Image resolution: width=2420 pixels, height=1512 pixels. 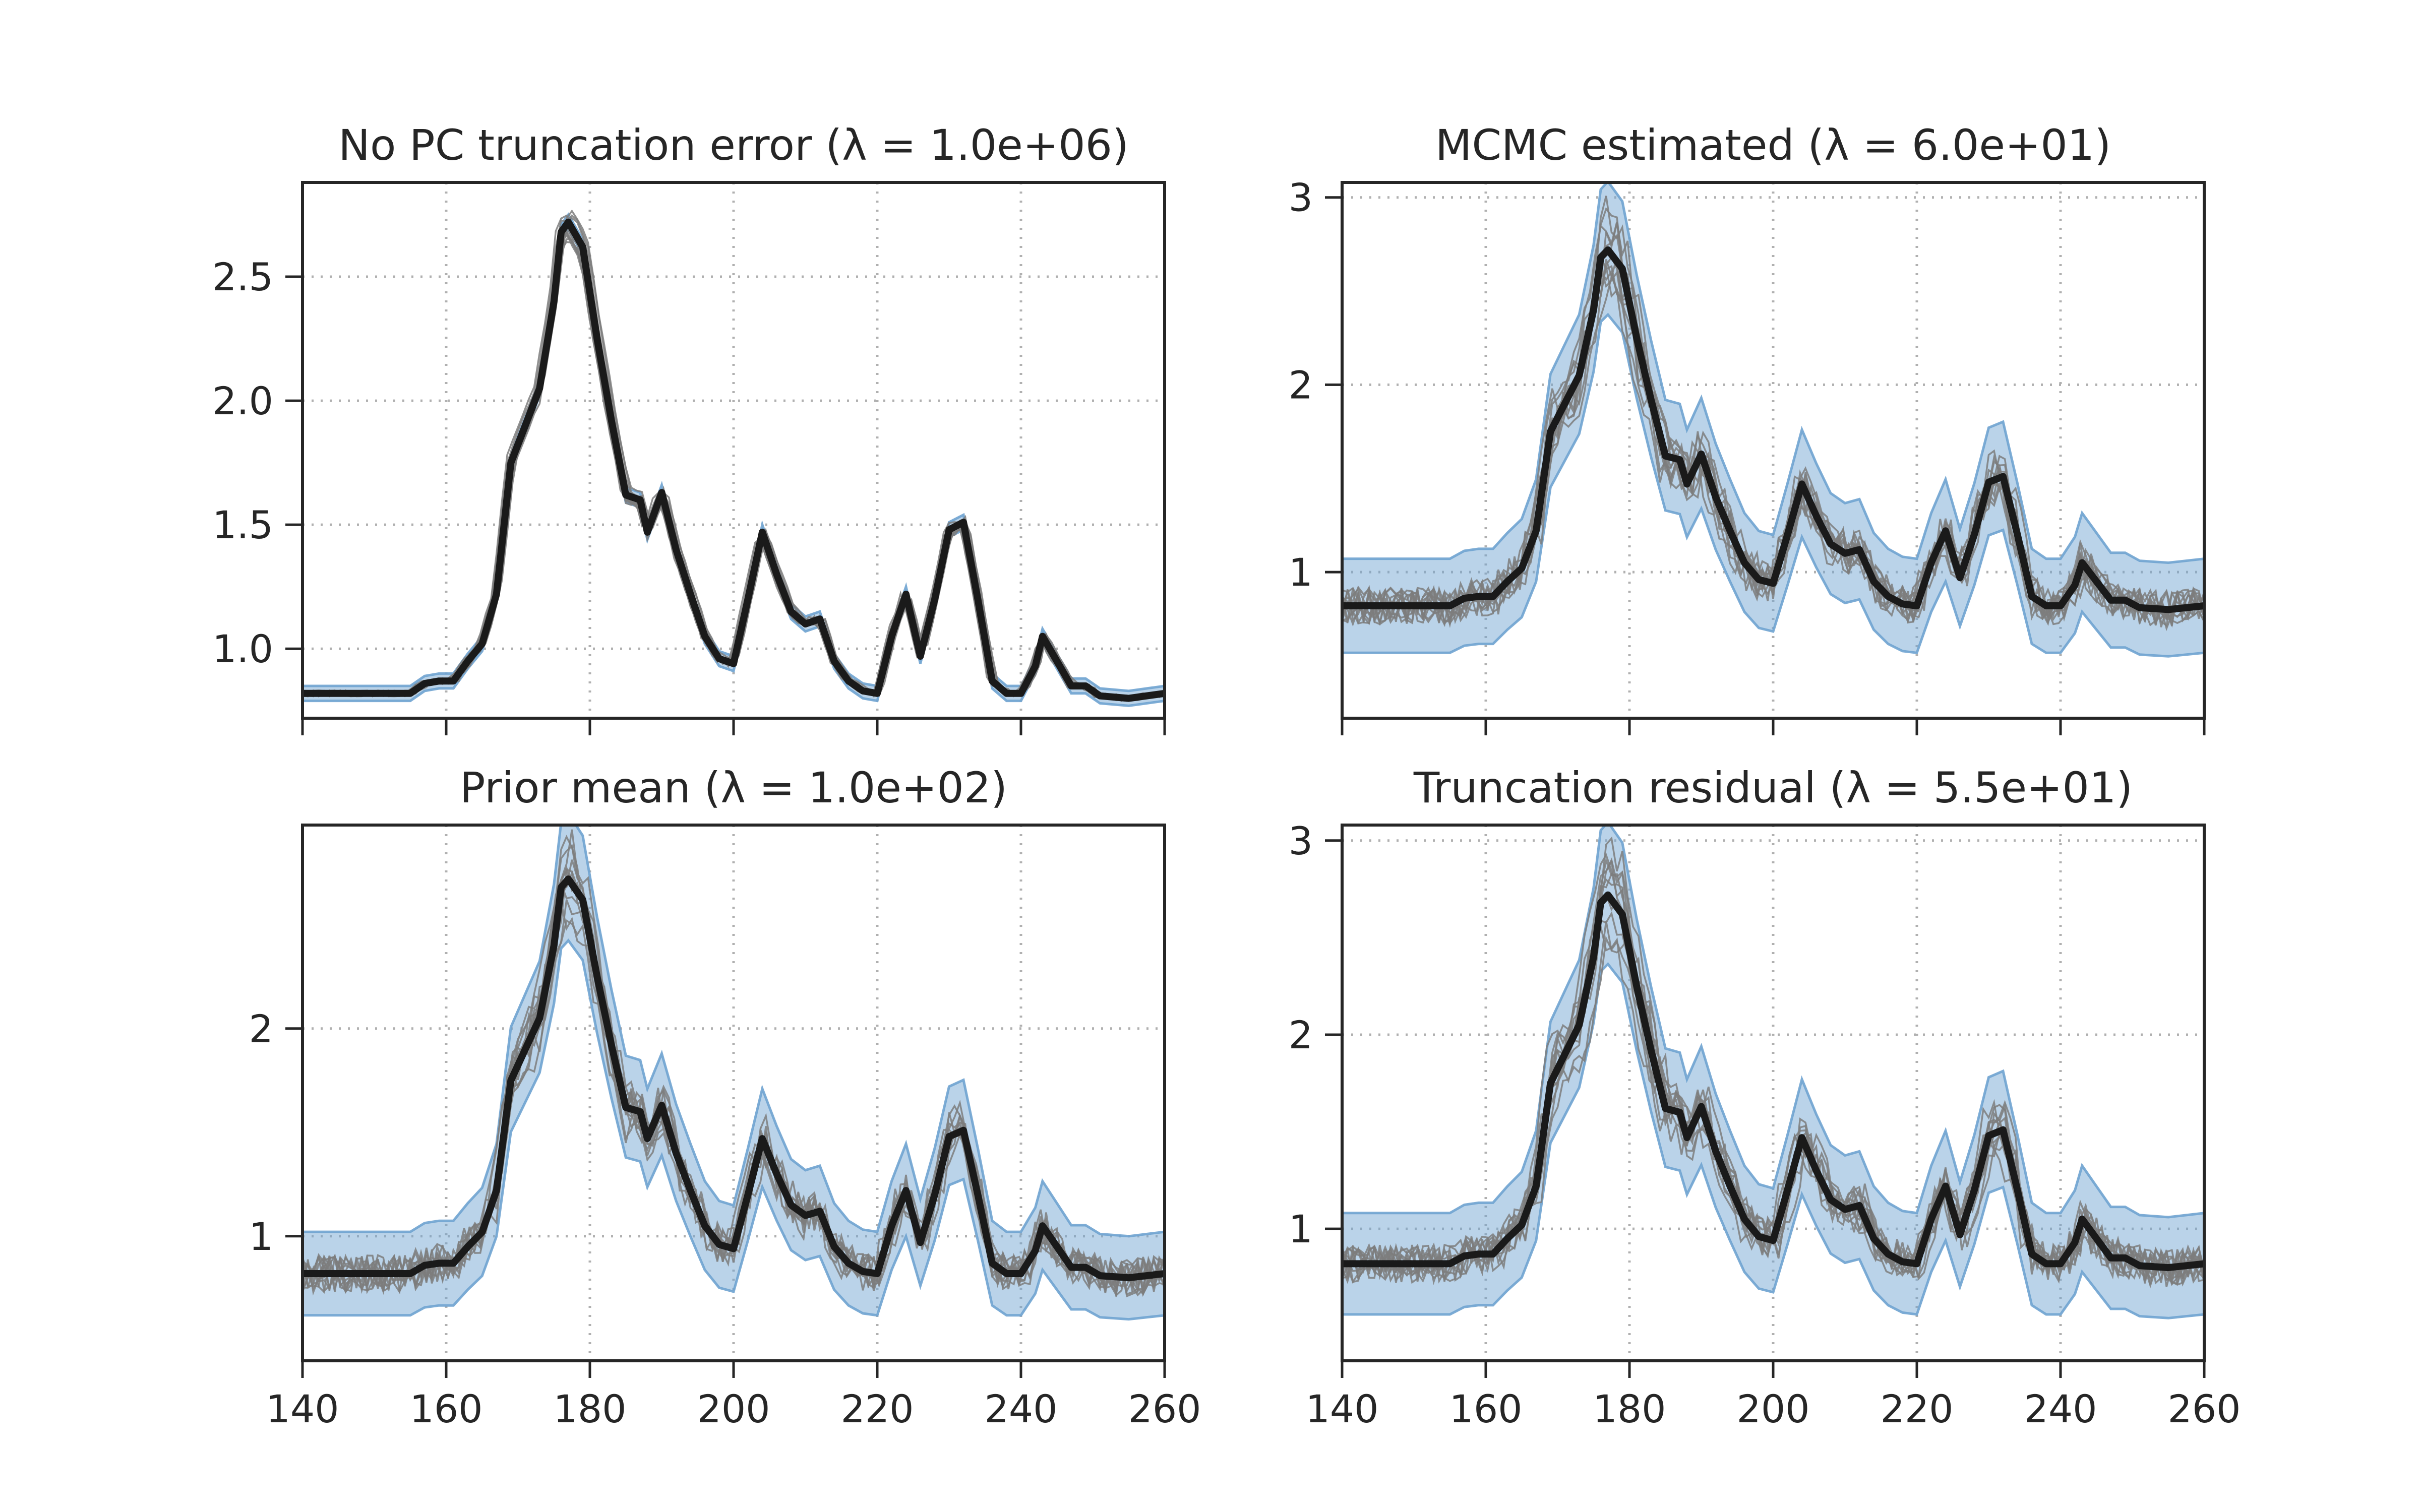 I want to click on y-tick-label: 1.0, so click(x=242, y=648).